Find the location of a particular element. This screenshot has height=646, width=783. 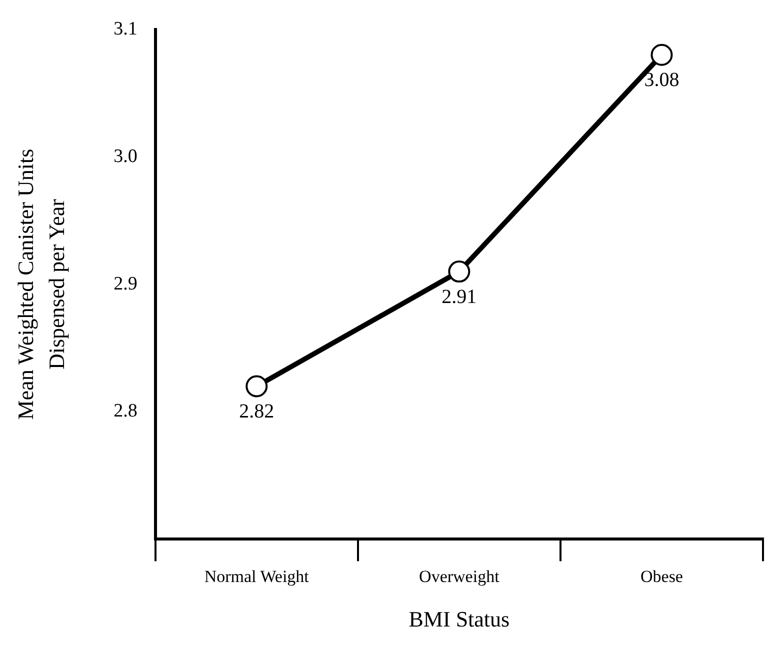

data-label: 3.08 is located at coordinates (662, 80).